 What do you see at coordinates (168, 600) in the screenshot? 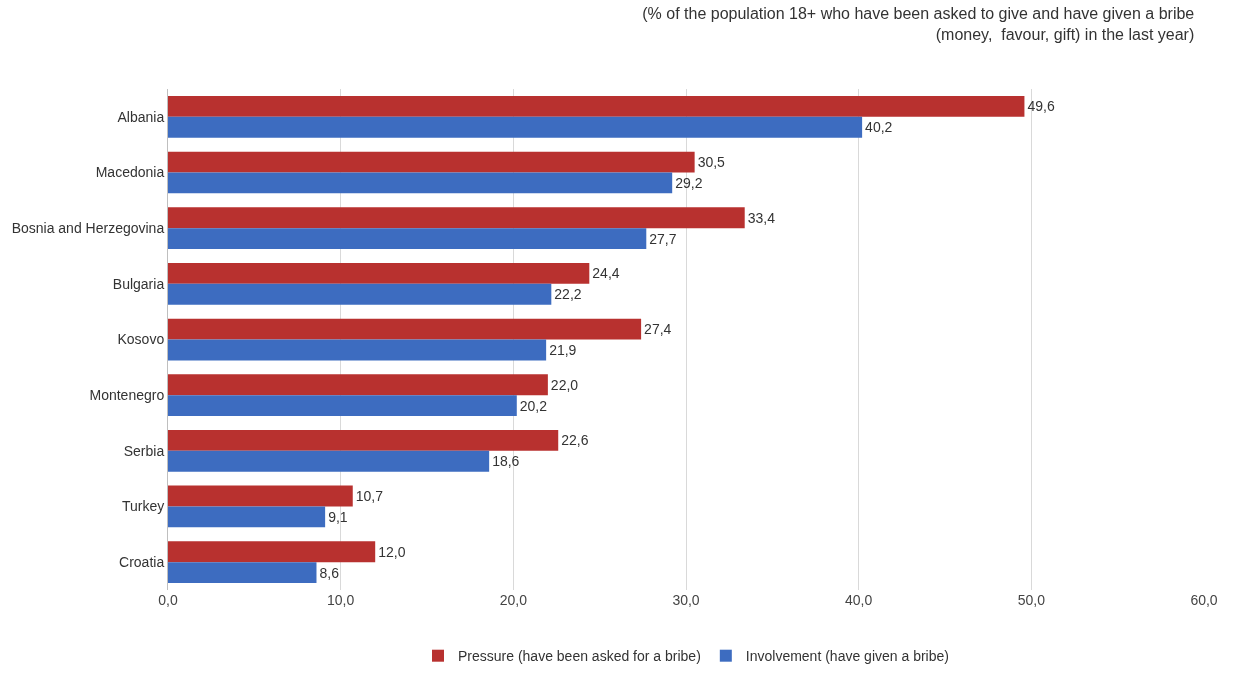
I see `x-tick-label: 0,0` at bounding box center [168, 600].